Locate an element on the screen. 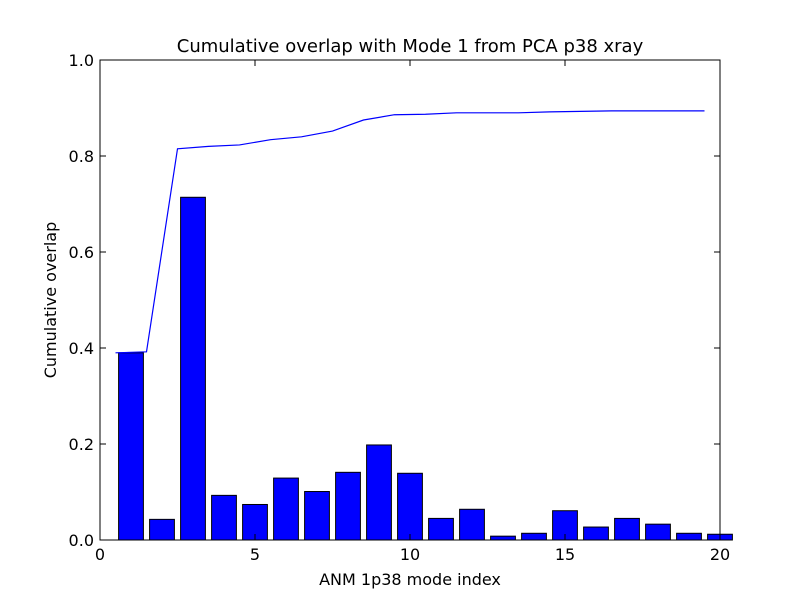 The image size is (800, 600). y-tick-label-1: 0.2 is located at coordinates (81, 444).